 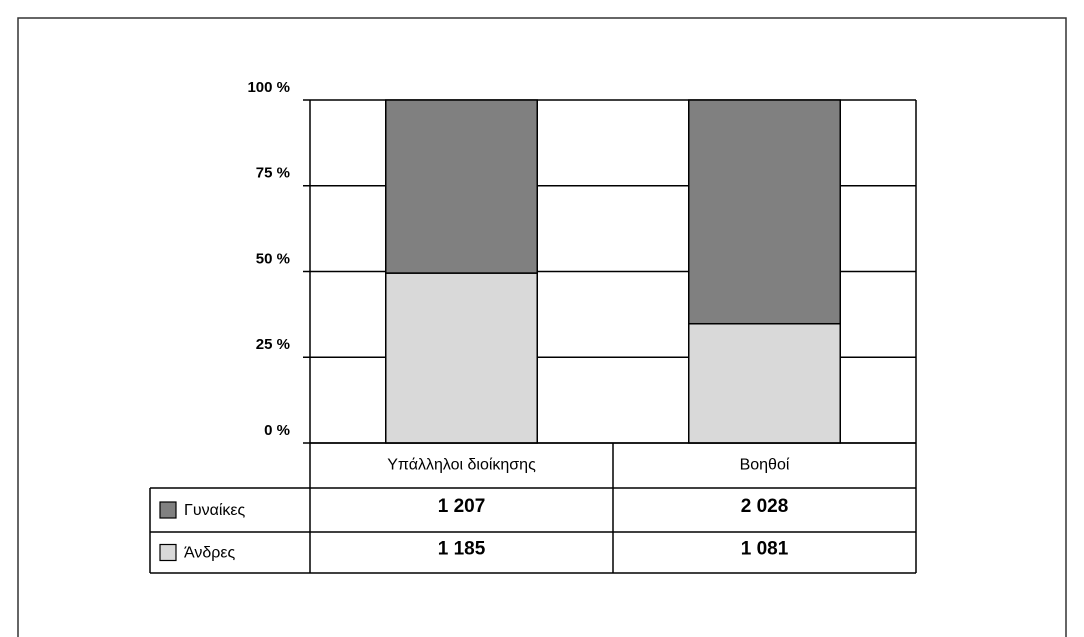 I want to click on data-label: 2 028, so click(x=765, y=506).